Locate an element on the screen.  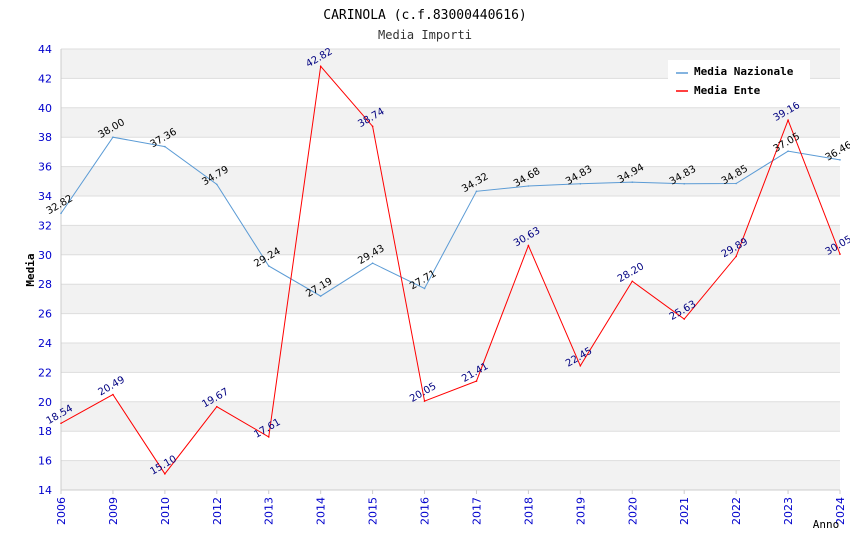
x-tick-label: 2017 is located at coordinates (476, 511).